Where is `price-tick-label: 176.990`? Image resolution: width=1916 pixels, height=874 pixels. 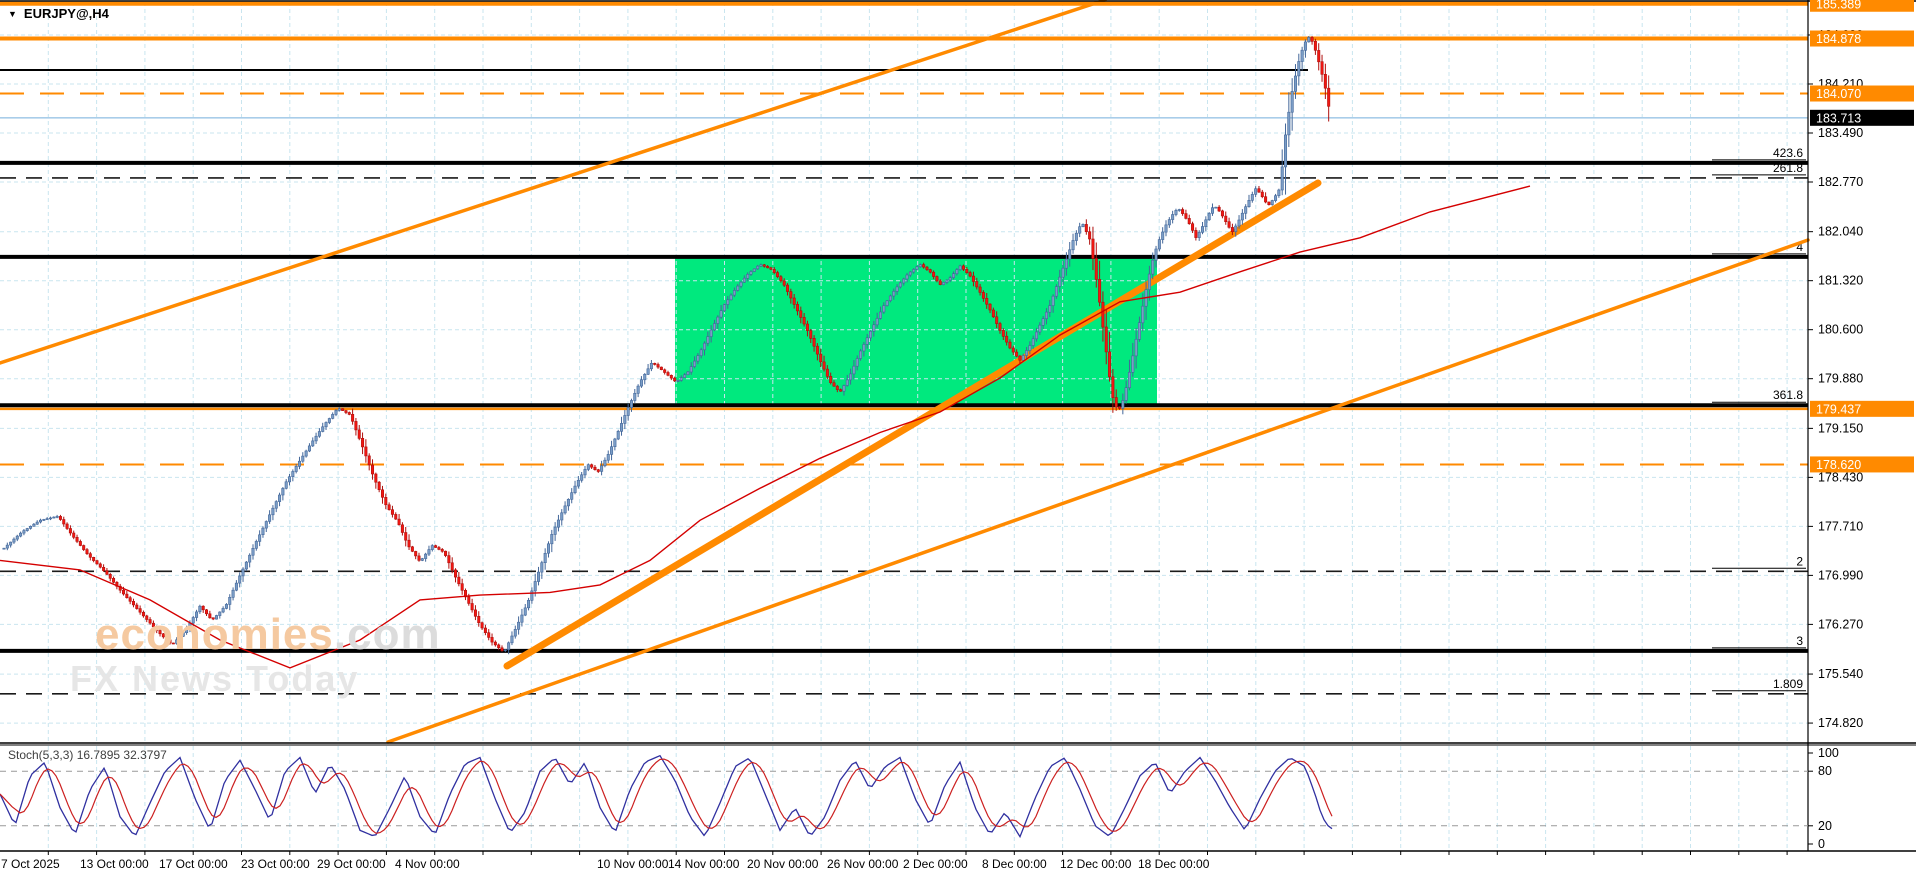 price-tick-label: 176.990 is located at coordinates (1840, 575).